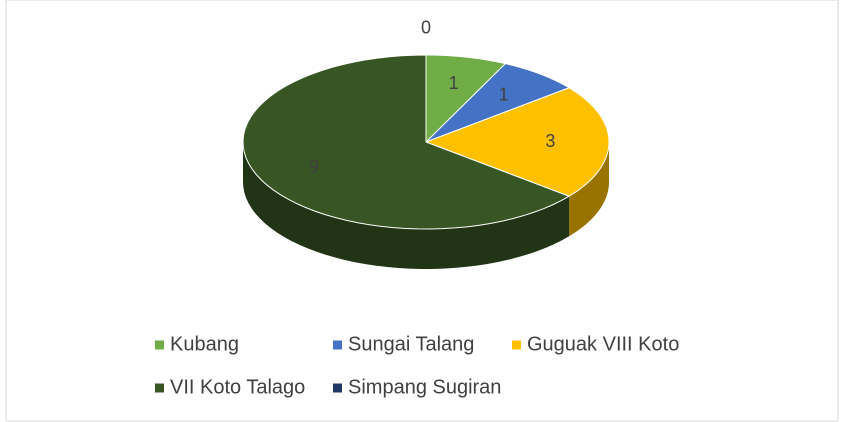  What do you see at coordinates (411, 344) in the screenshot?
I see `legend-label: Sungai Talang` at bounding box center [411, 344].